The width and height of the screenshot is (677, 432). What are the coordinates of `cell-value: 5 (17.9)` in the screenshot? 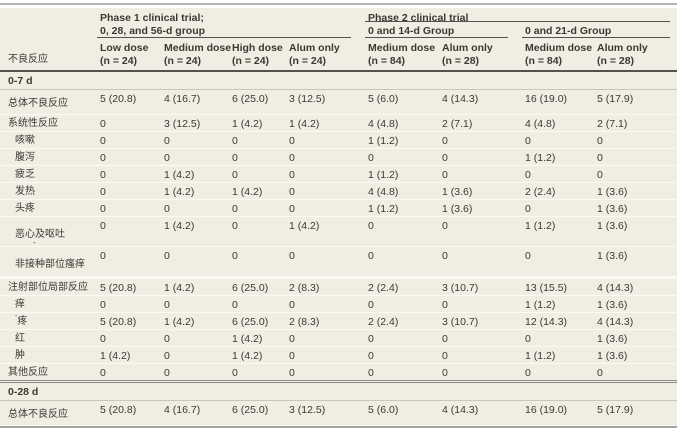 It's located at (615, 410).